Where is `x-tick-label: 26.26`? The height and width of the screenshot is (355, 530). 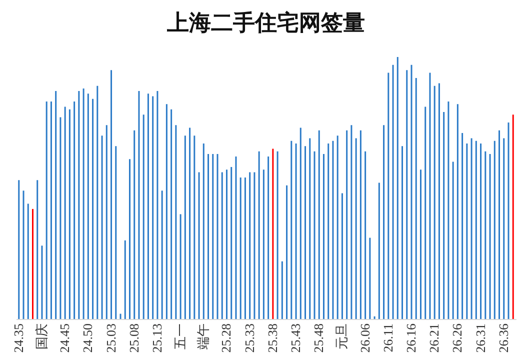 x-tick-label: 26.26 is located at coordinates (457, 338).